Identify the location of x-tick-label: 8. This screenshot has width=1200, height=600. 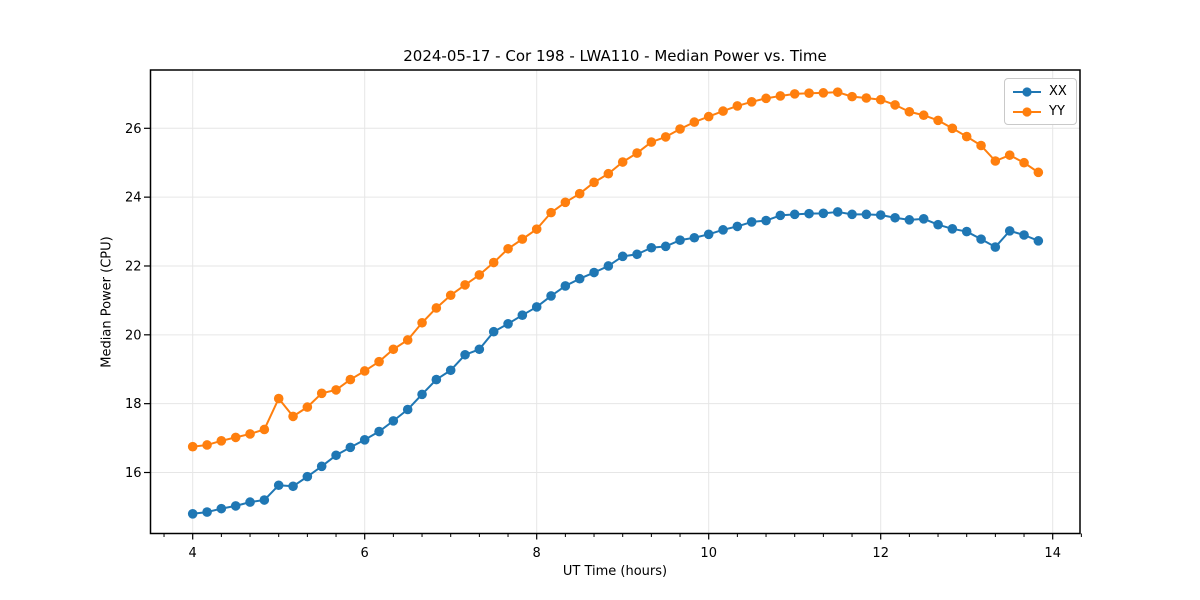
(537, 553).